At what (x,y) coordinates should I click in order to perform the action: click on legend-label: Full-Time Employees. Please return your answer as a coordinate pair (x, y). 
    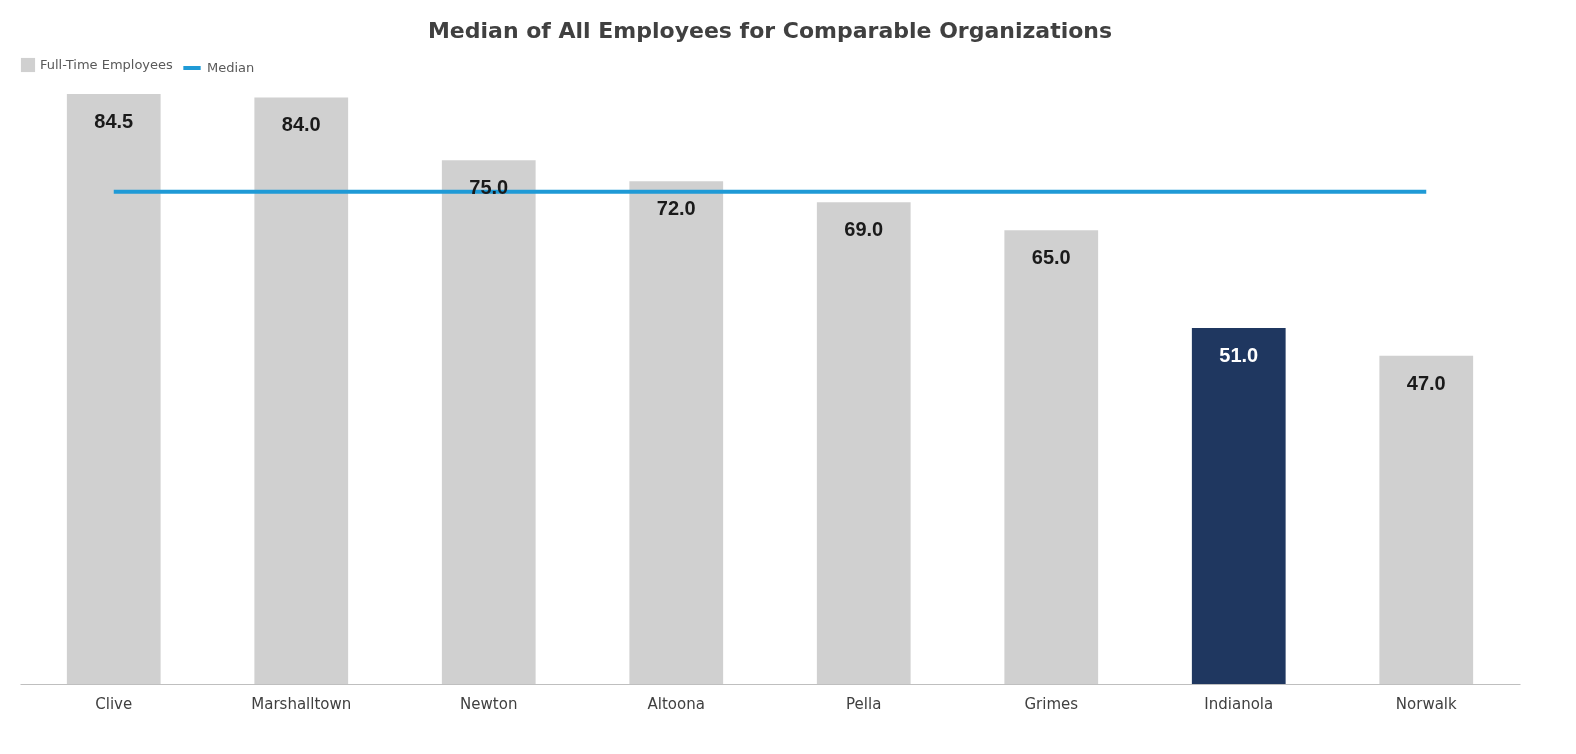
    Looking at the image, I should click on (107, 64).